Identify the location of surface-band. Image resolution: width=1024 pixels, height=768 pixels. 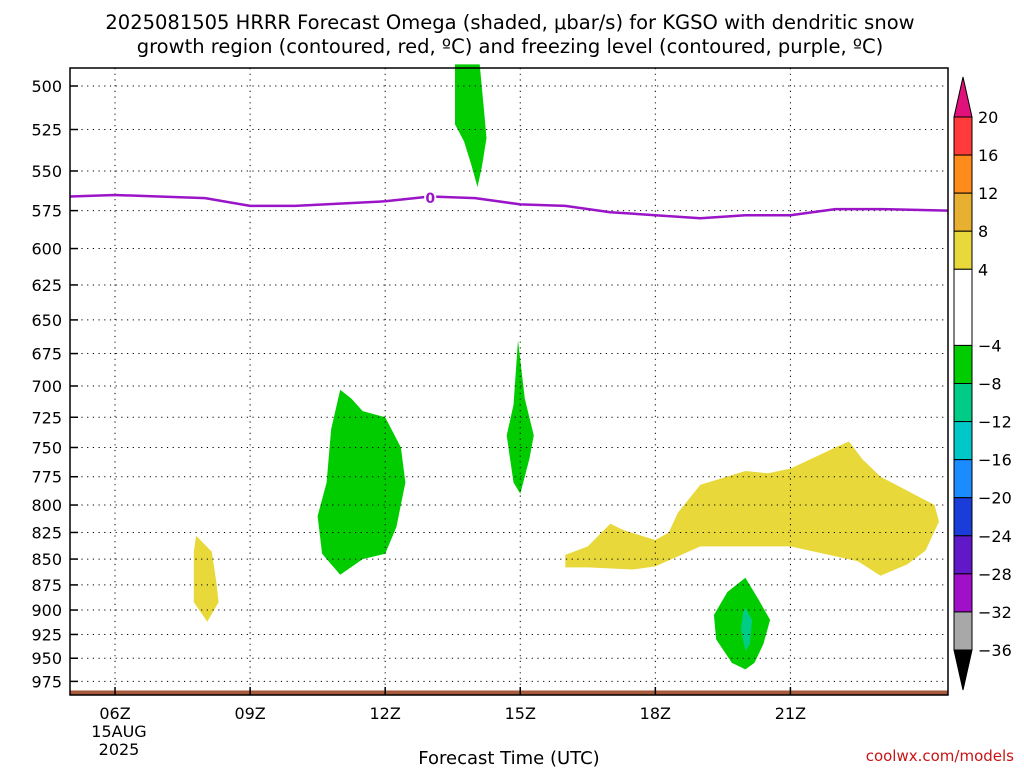
(509, 692).